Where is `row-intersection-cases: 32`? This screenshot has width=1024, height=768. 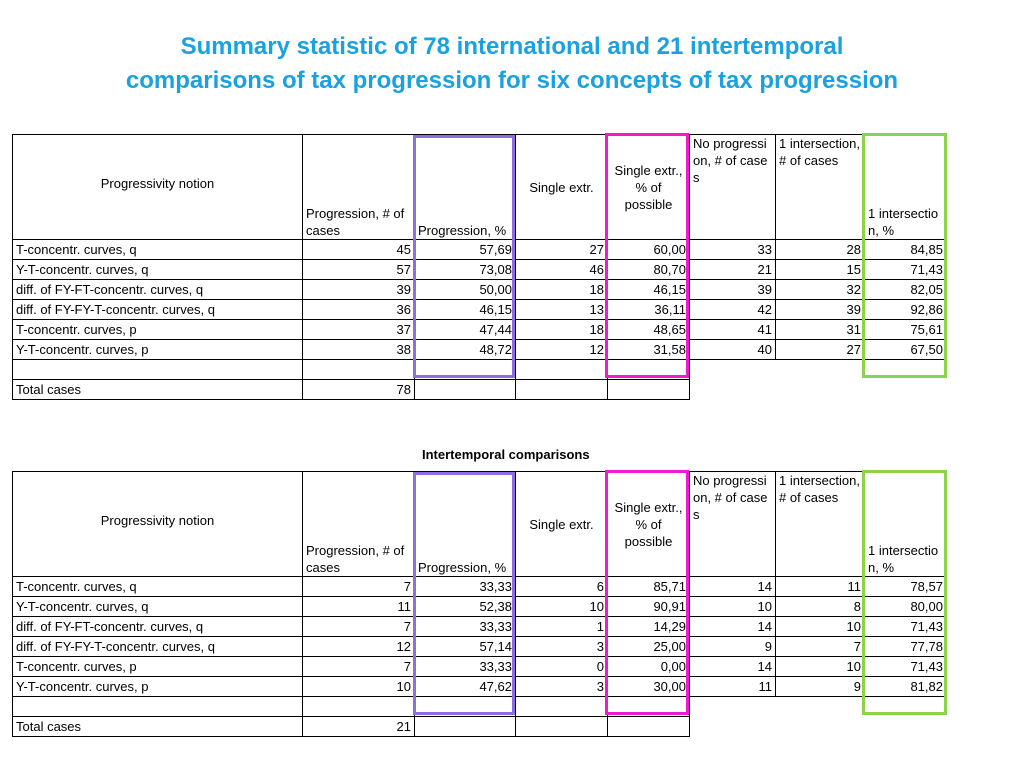
row-intersection-cases: 32 is located at coordinates (820, 289).